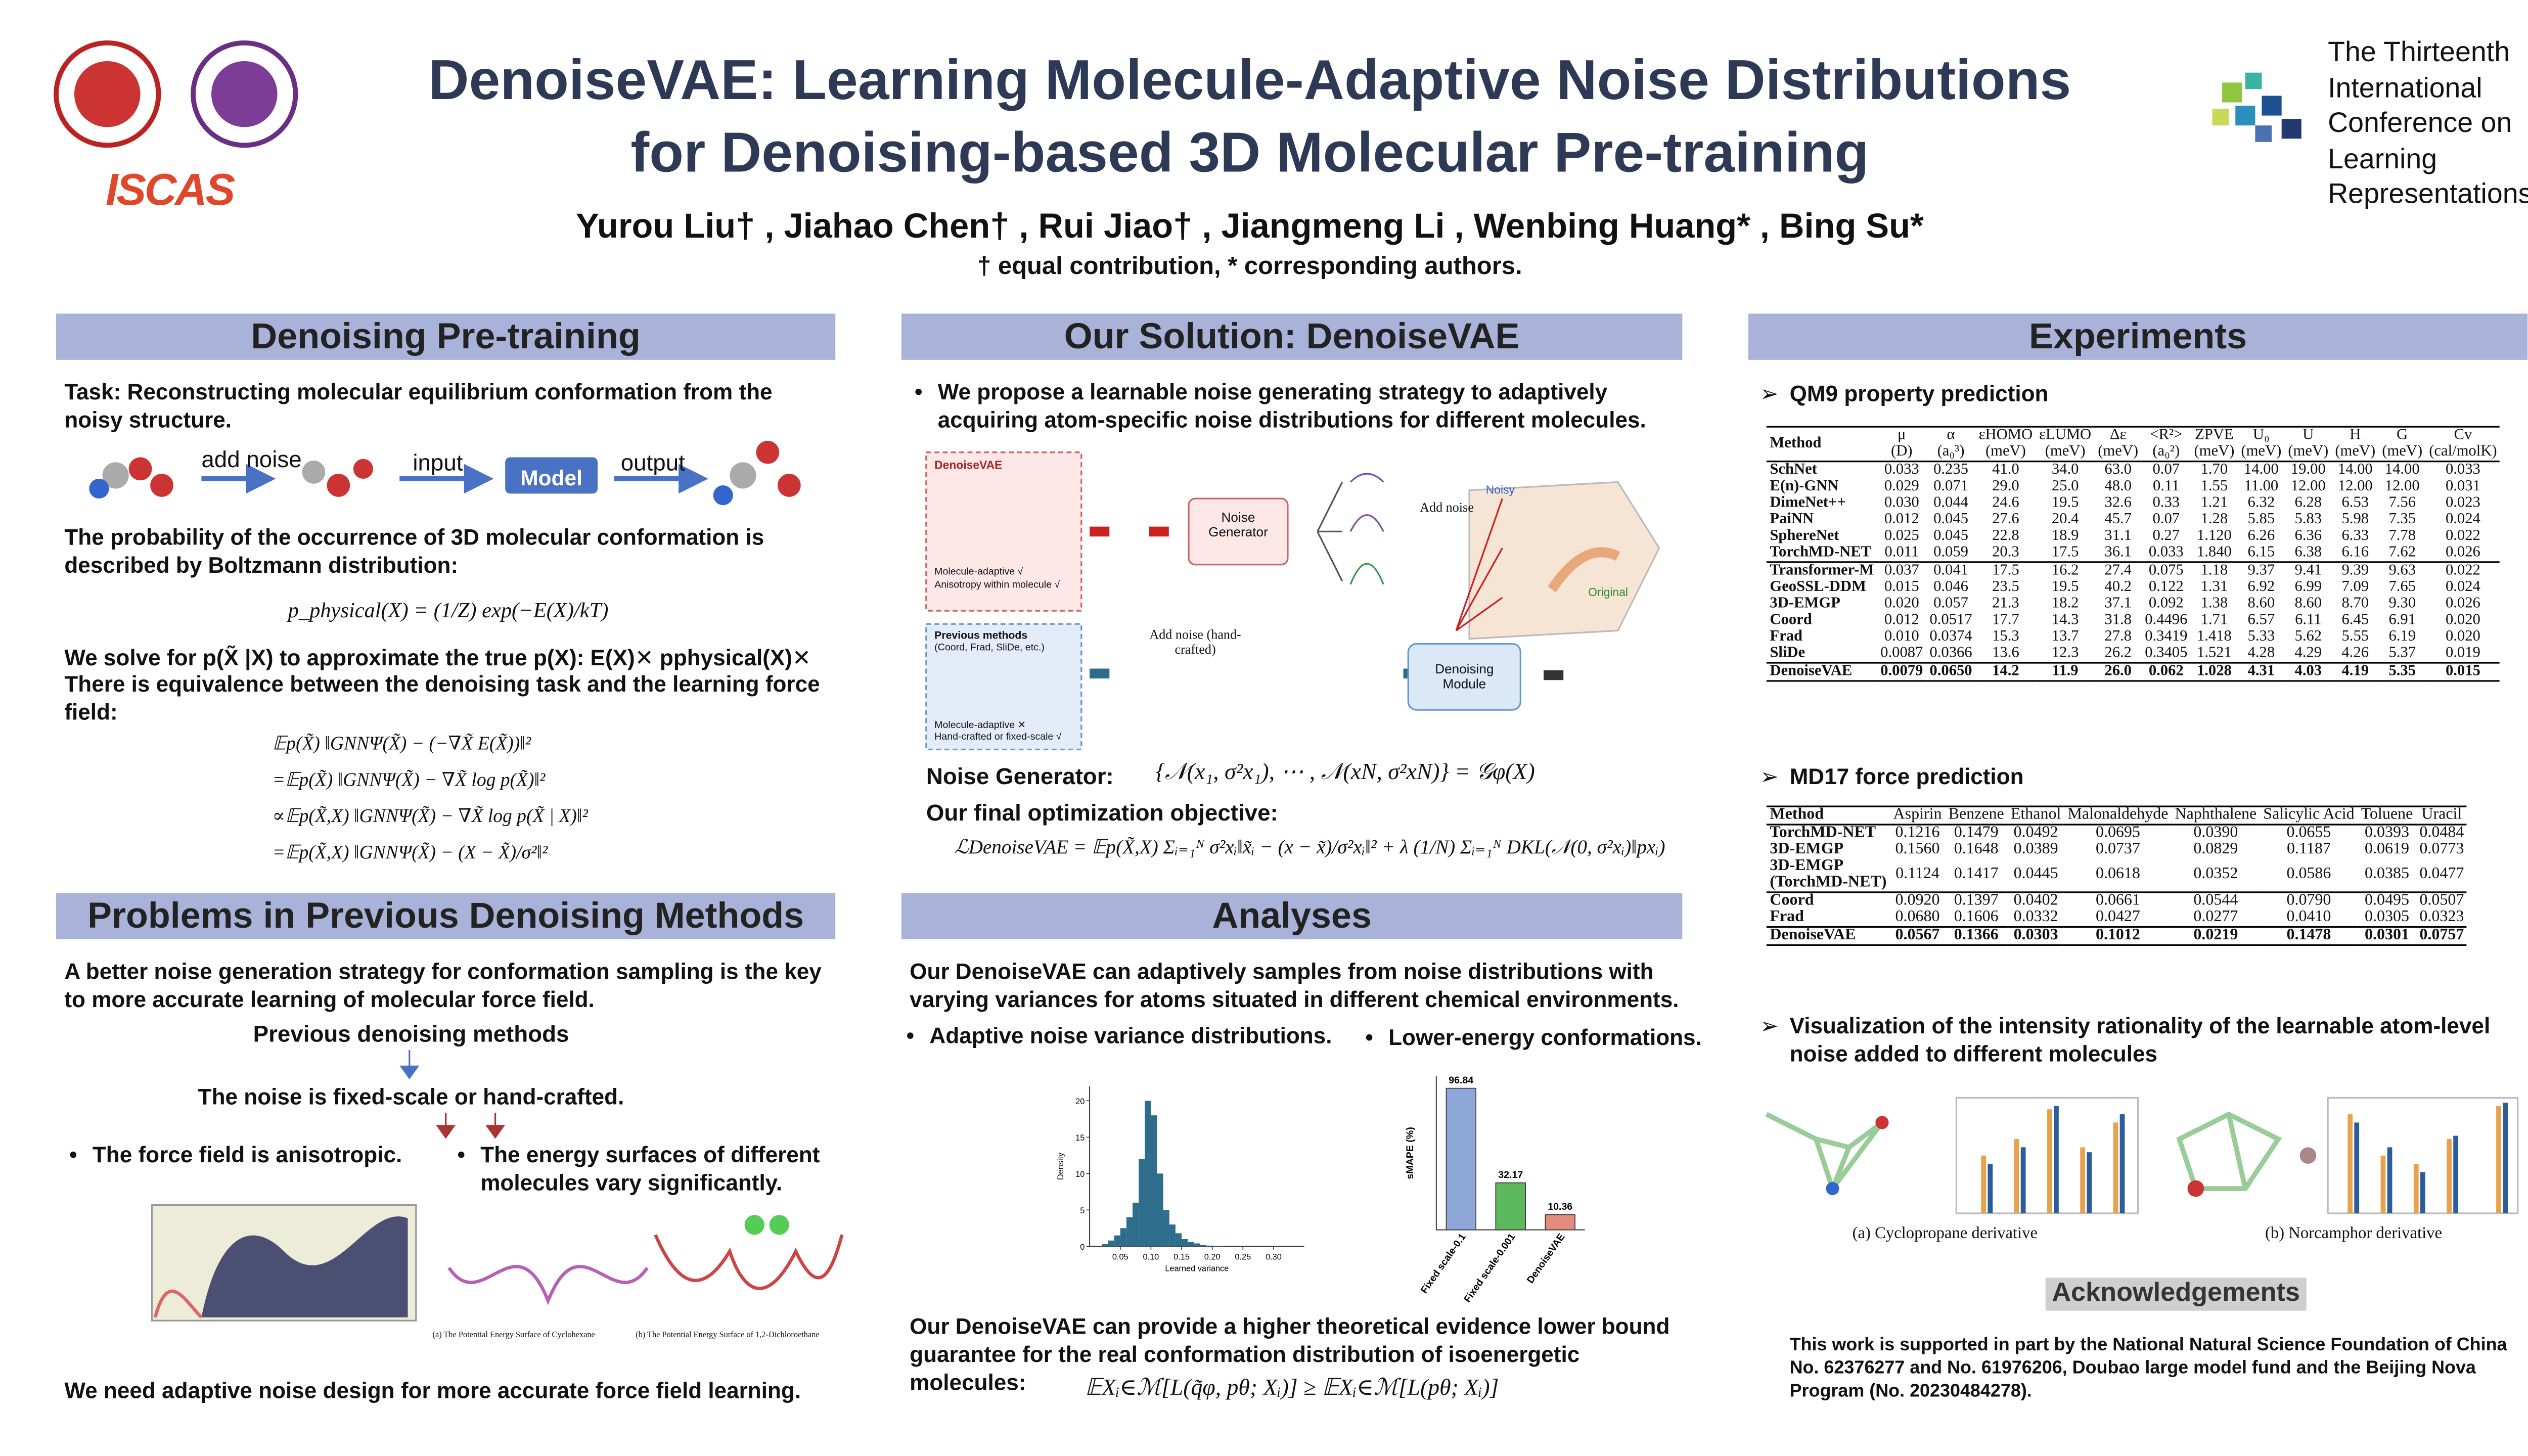 This screenshot has width=2528, height=1456. What do you see at coordinates (2166, 470) in the screenshot?
I see `cell: 0.07` at bounding box center [2166, 470].